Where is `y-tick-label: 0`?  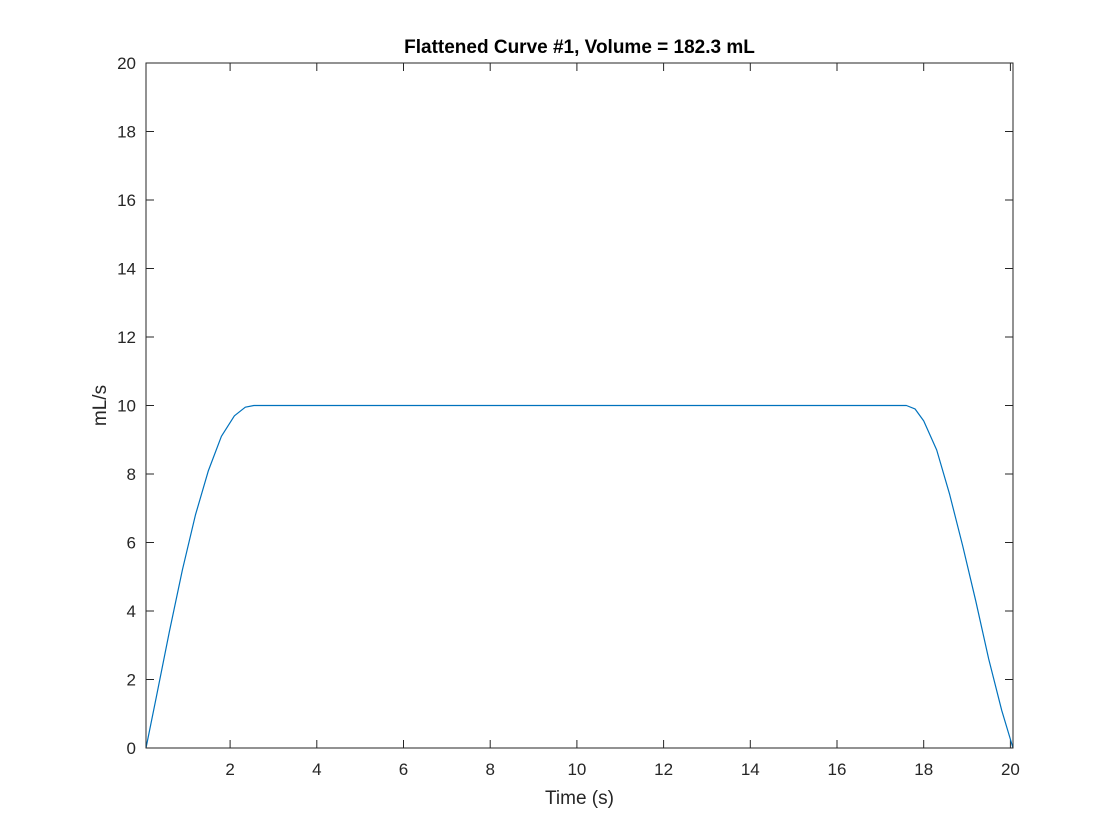 y-tick-label: 0 is located at coordinates (131, 748).